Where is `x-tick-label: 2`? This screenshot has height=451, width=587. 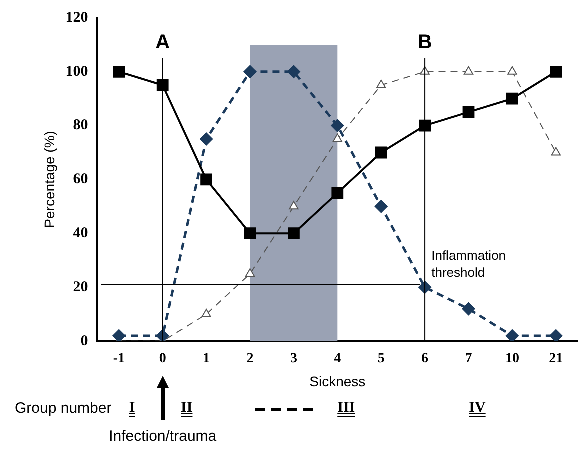
x-tick-label: 2 is located at coordinates (250, 358).